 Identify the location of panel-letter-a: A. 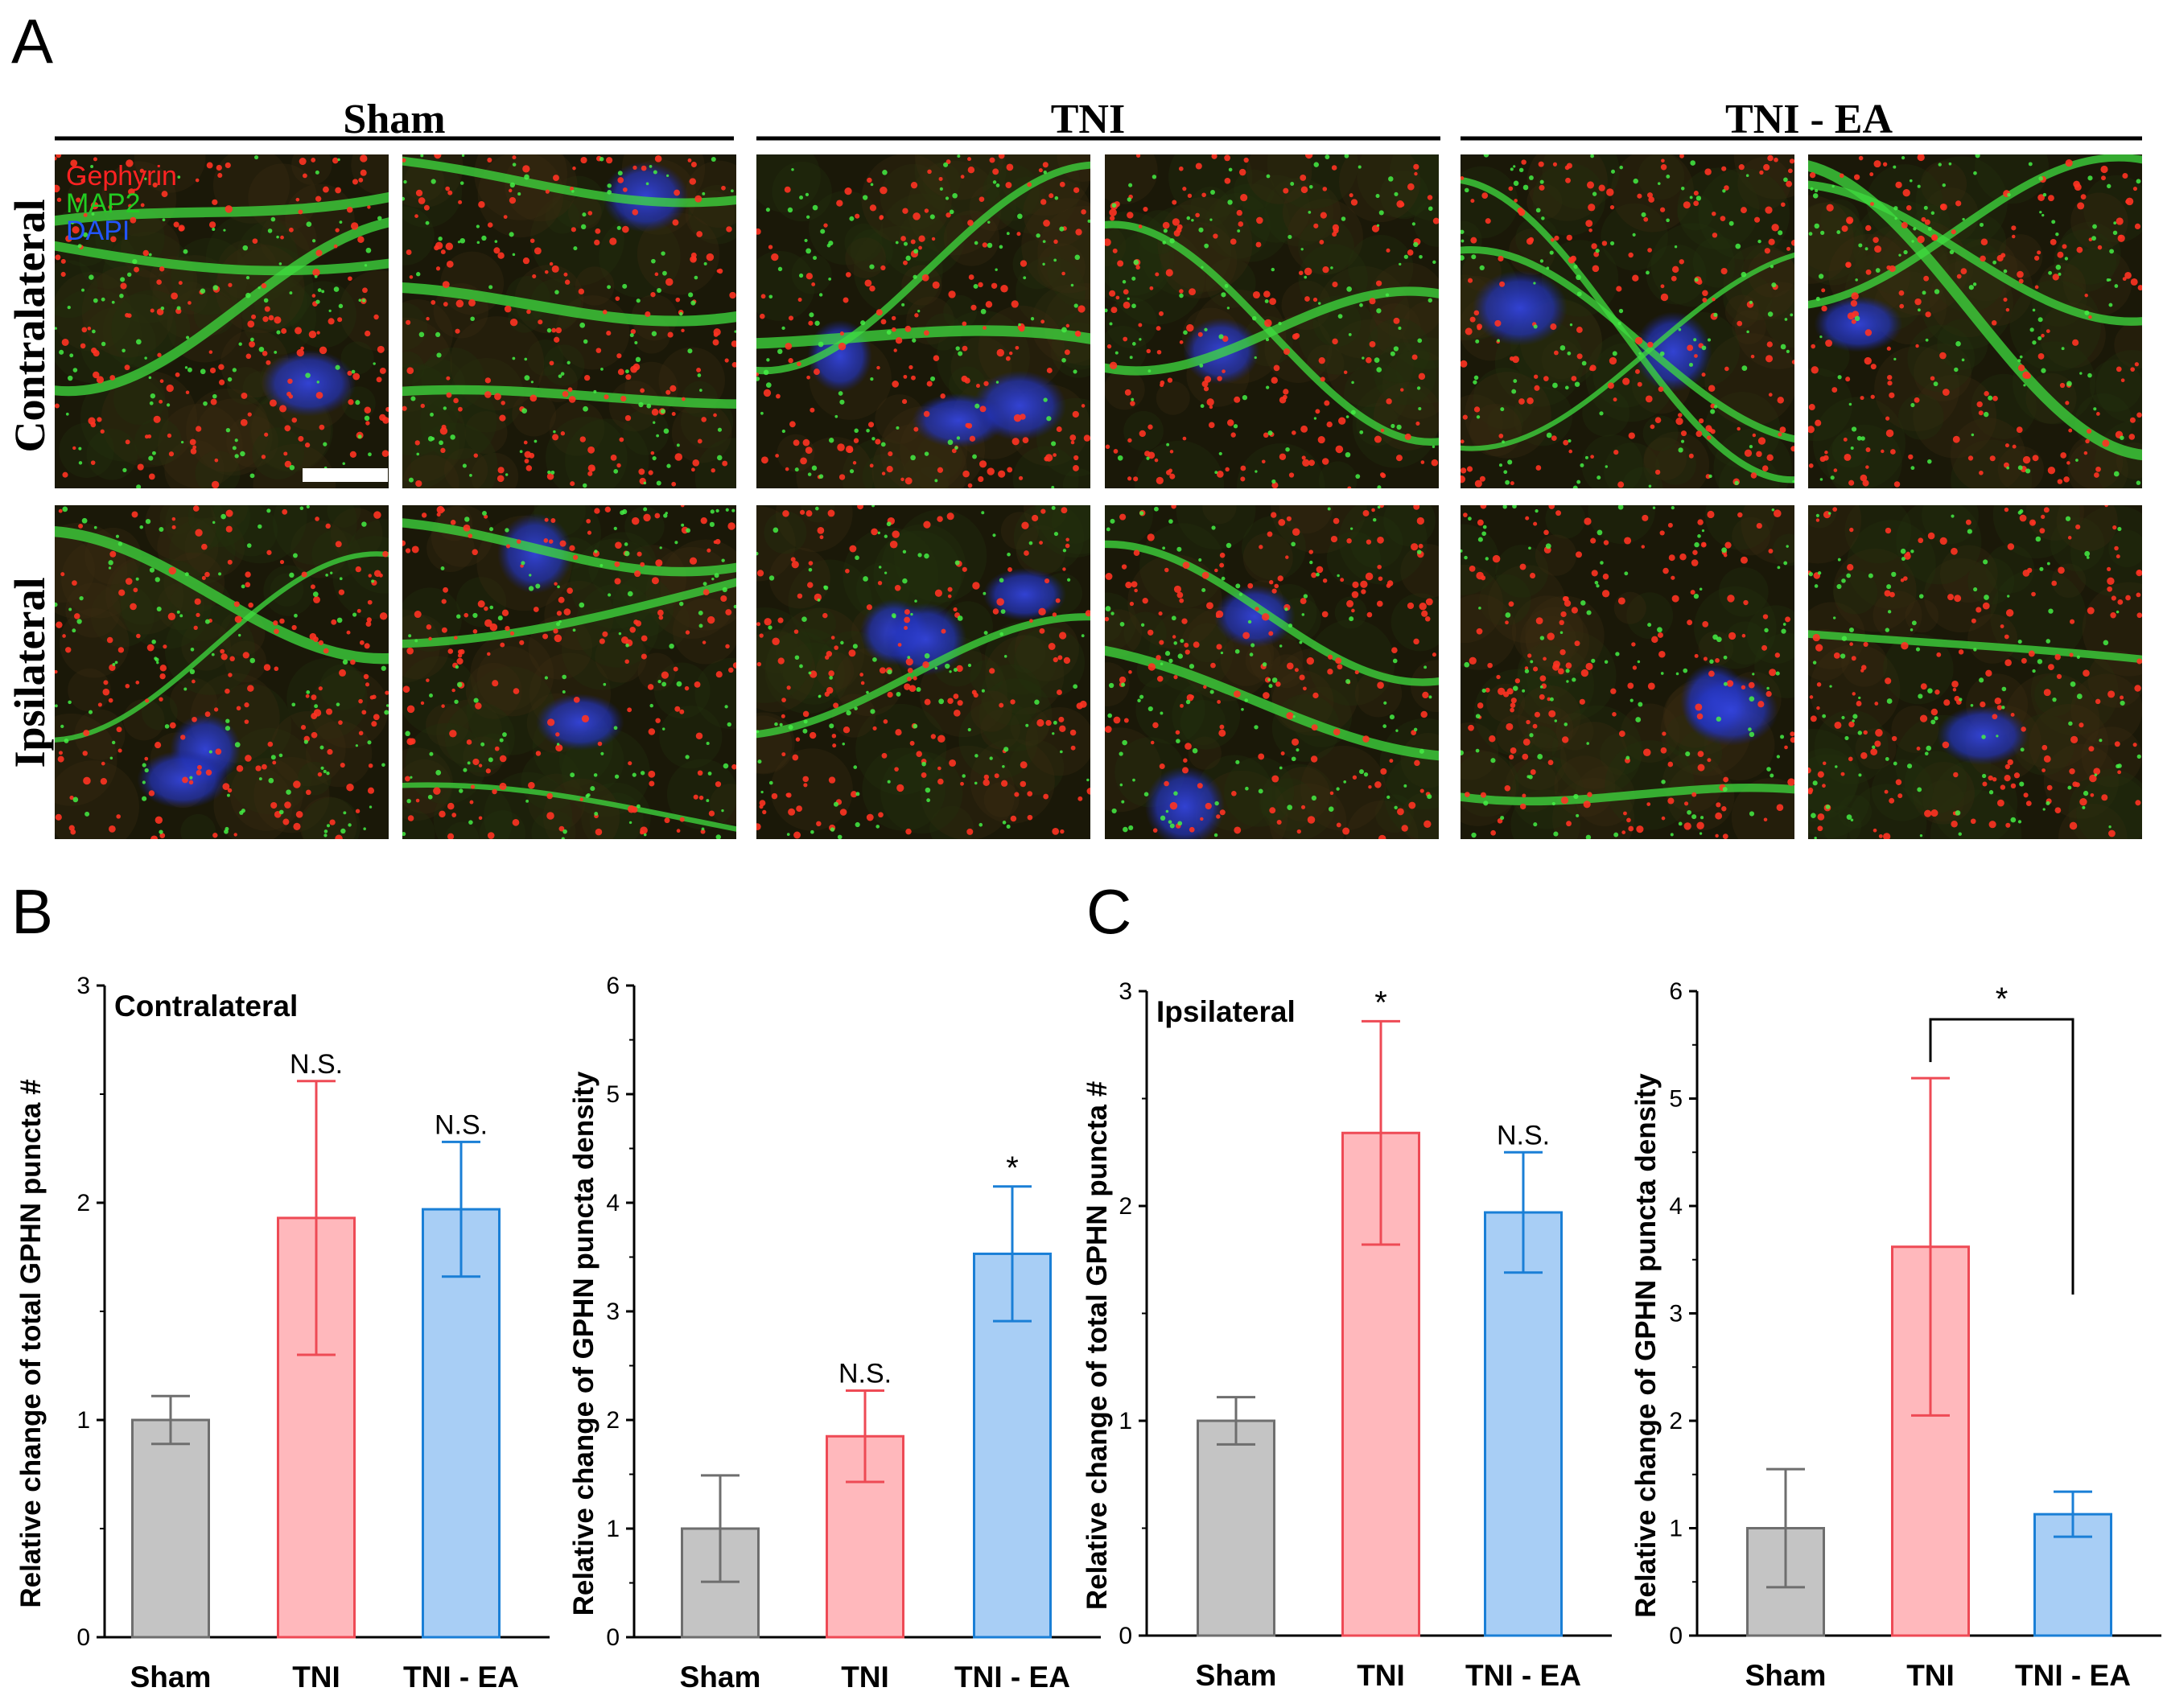
(32, 41).